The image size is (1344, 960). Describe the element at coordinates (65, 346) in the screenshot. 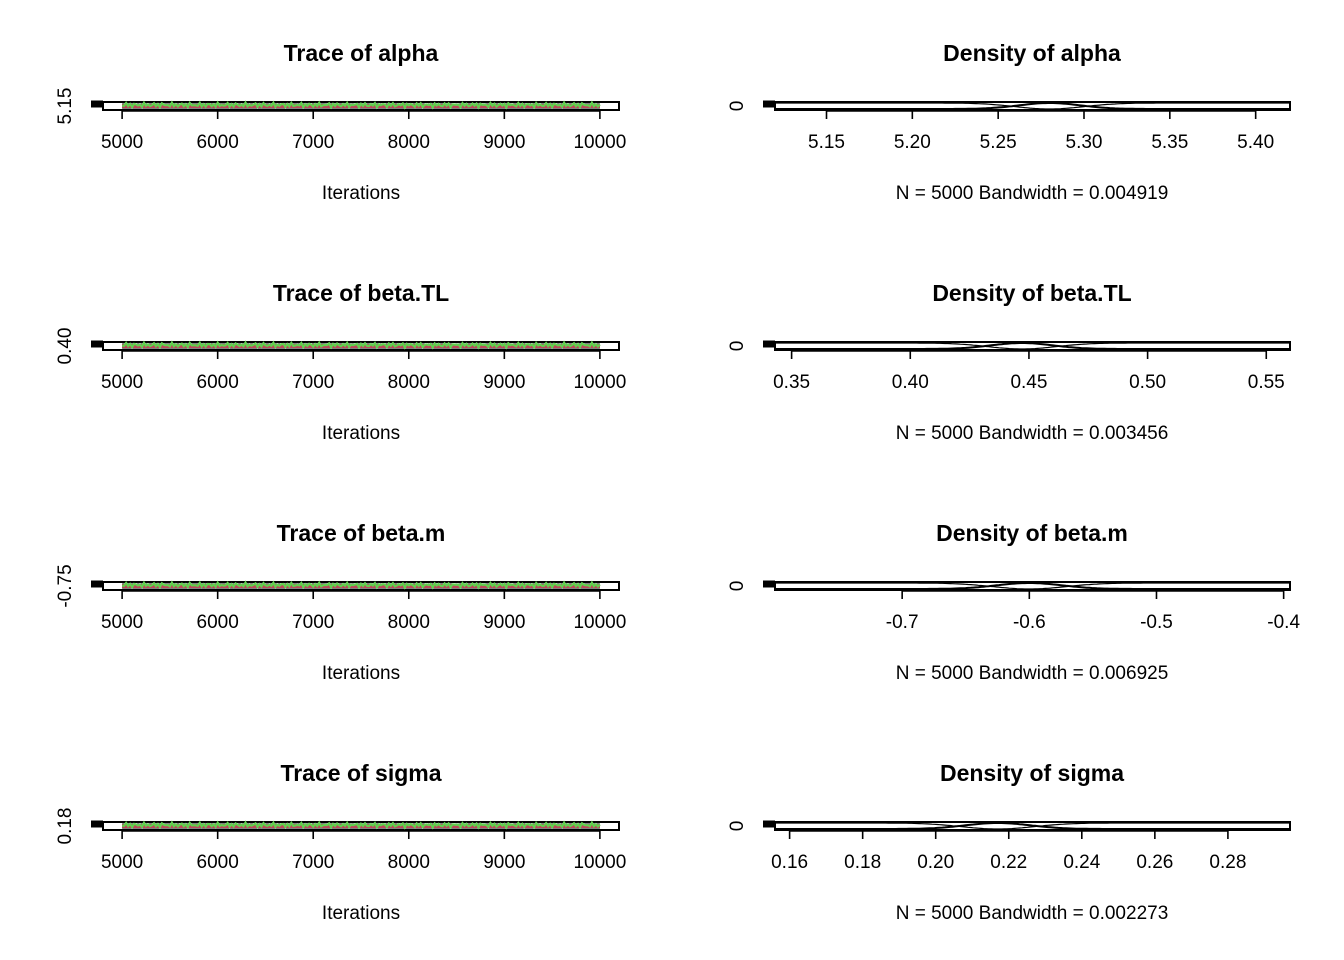

I see `y-tick-label: 0.40` at that location.